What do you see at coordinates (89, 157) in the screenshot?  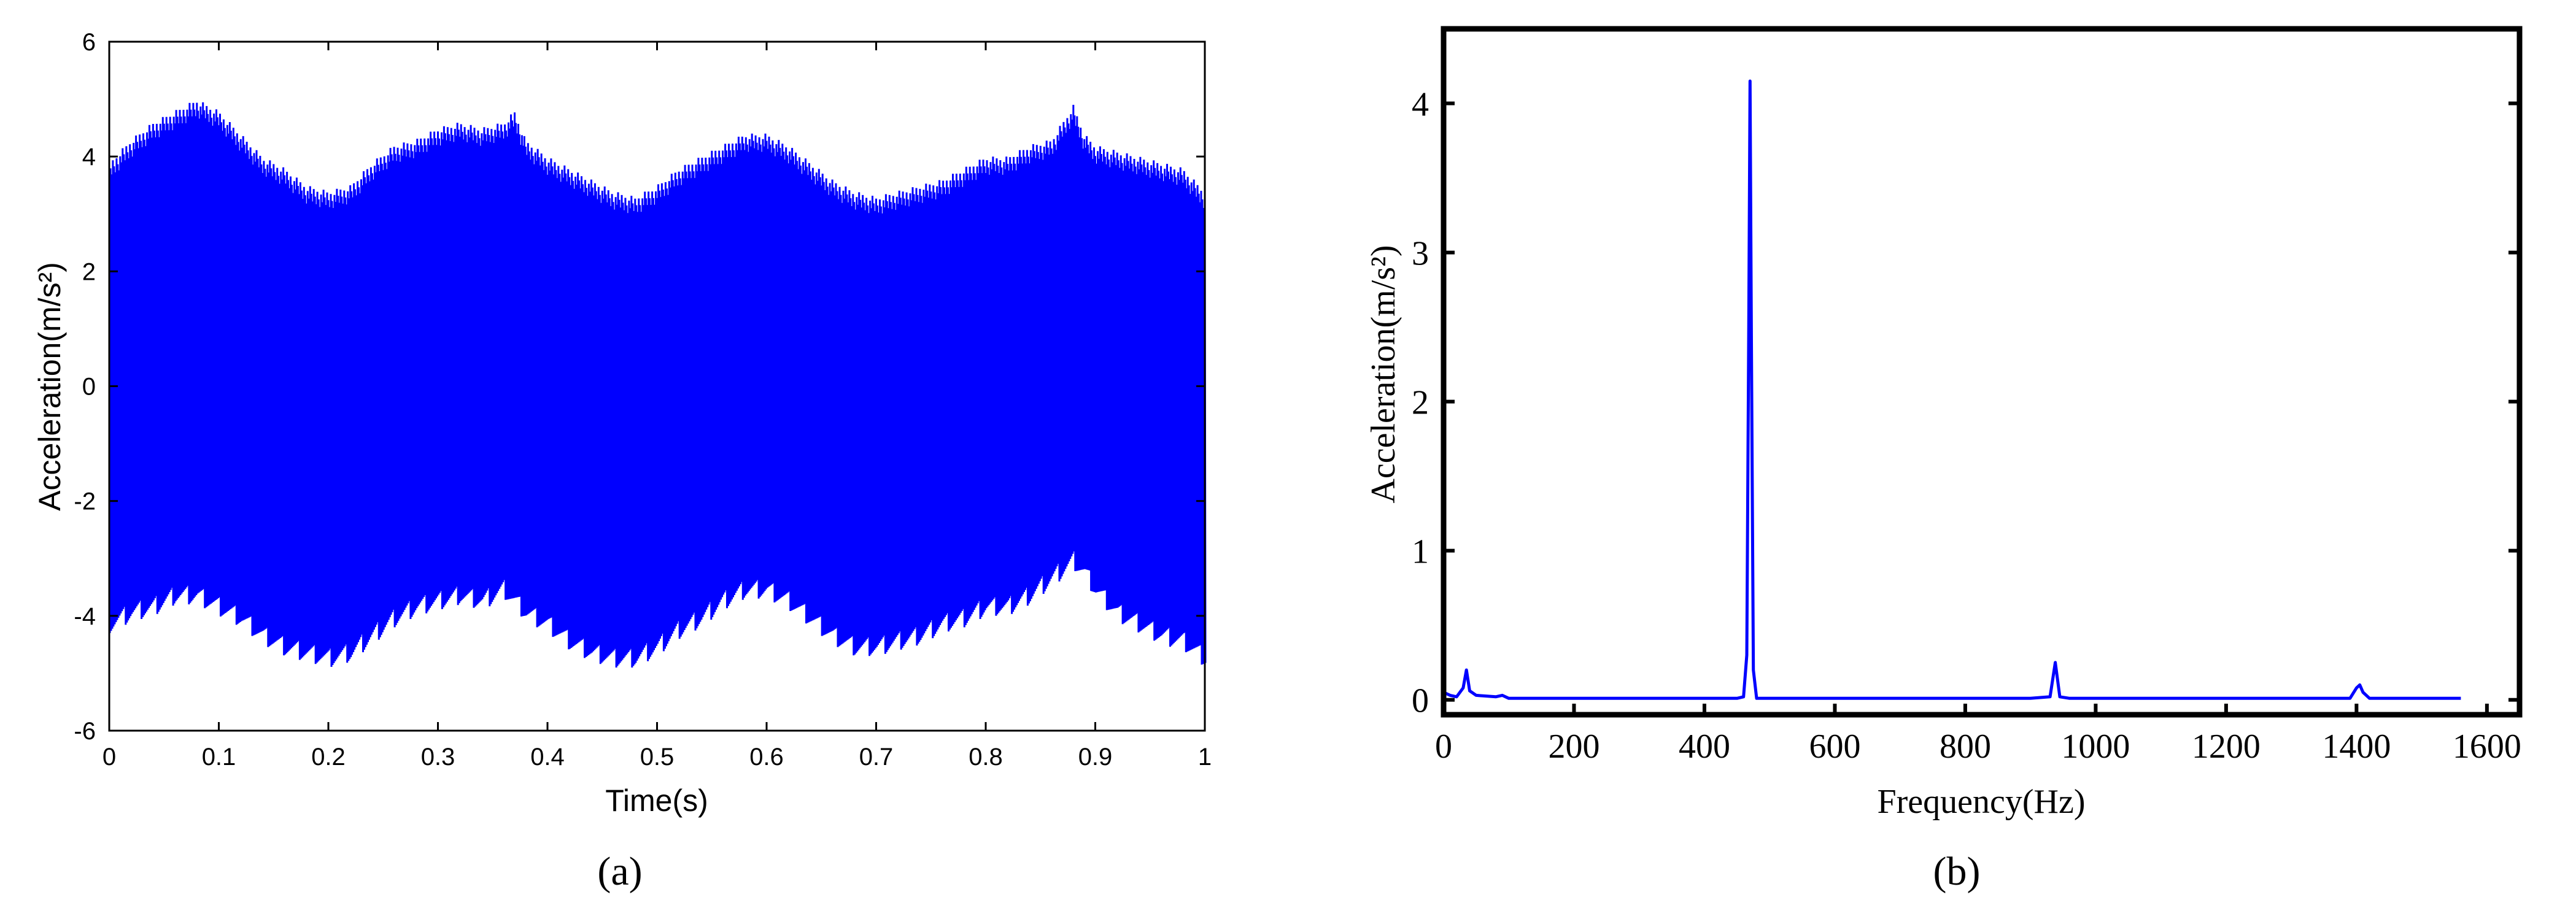 I see `panel-a-y-tick-label: 4` at bounding box center [89, 157].